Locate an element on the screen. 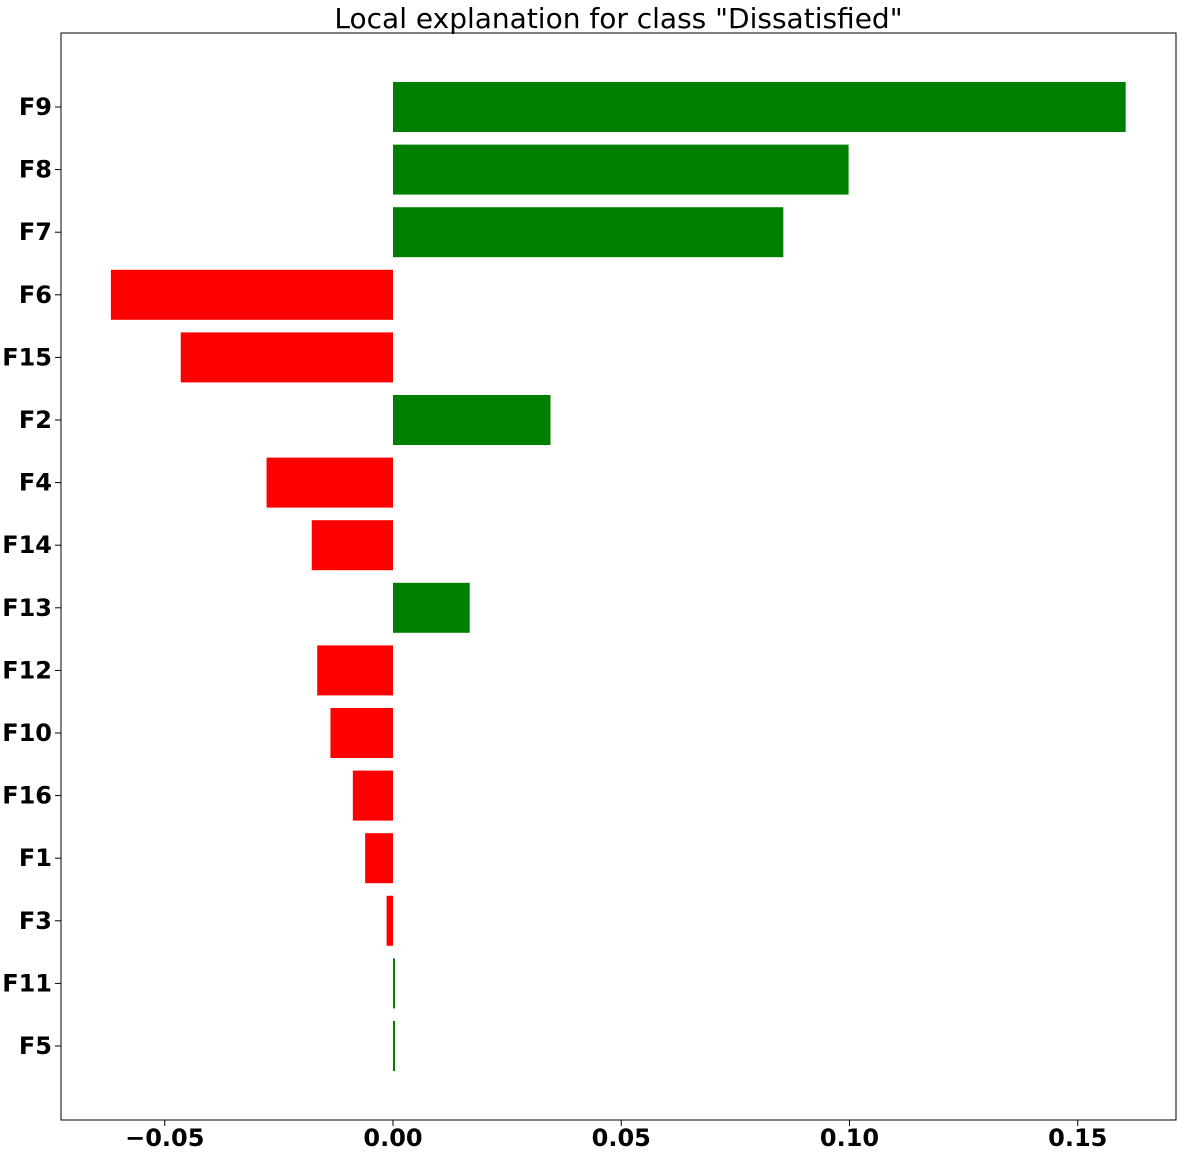  y-tick-label: F10 is located at coordinates (27, 733).